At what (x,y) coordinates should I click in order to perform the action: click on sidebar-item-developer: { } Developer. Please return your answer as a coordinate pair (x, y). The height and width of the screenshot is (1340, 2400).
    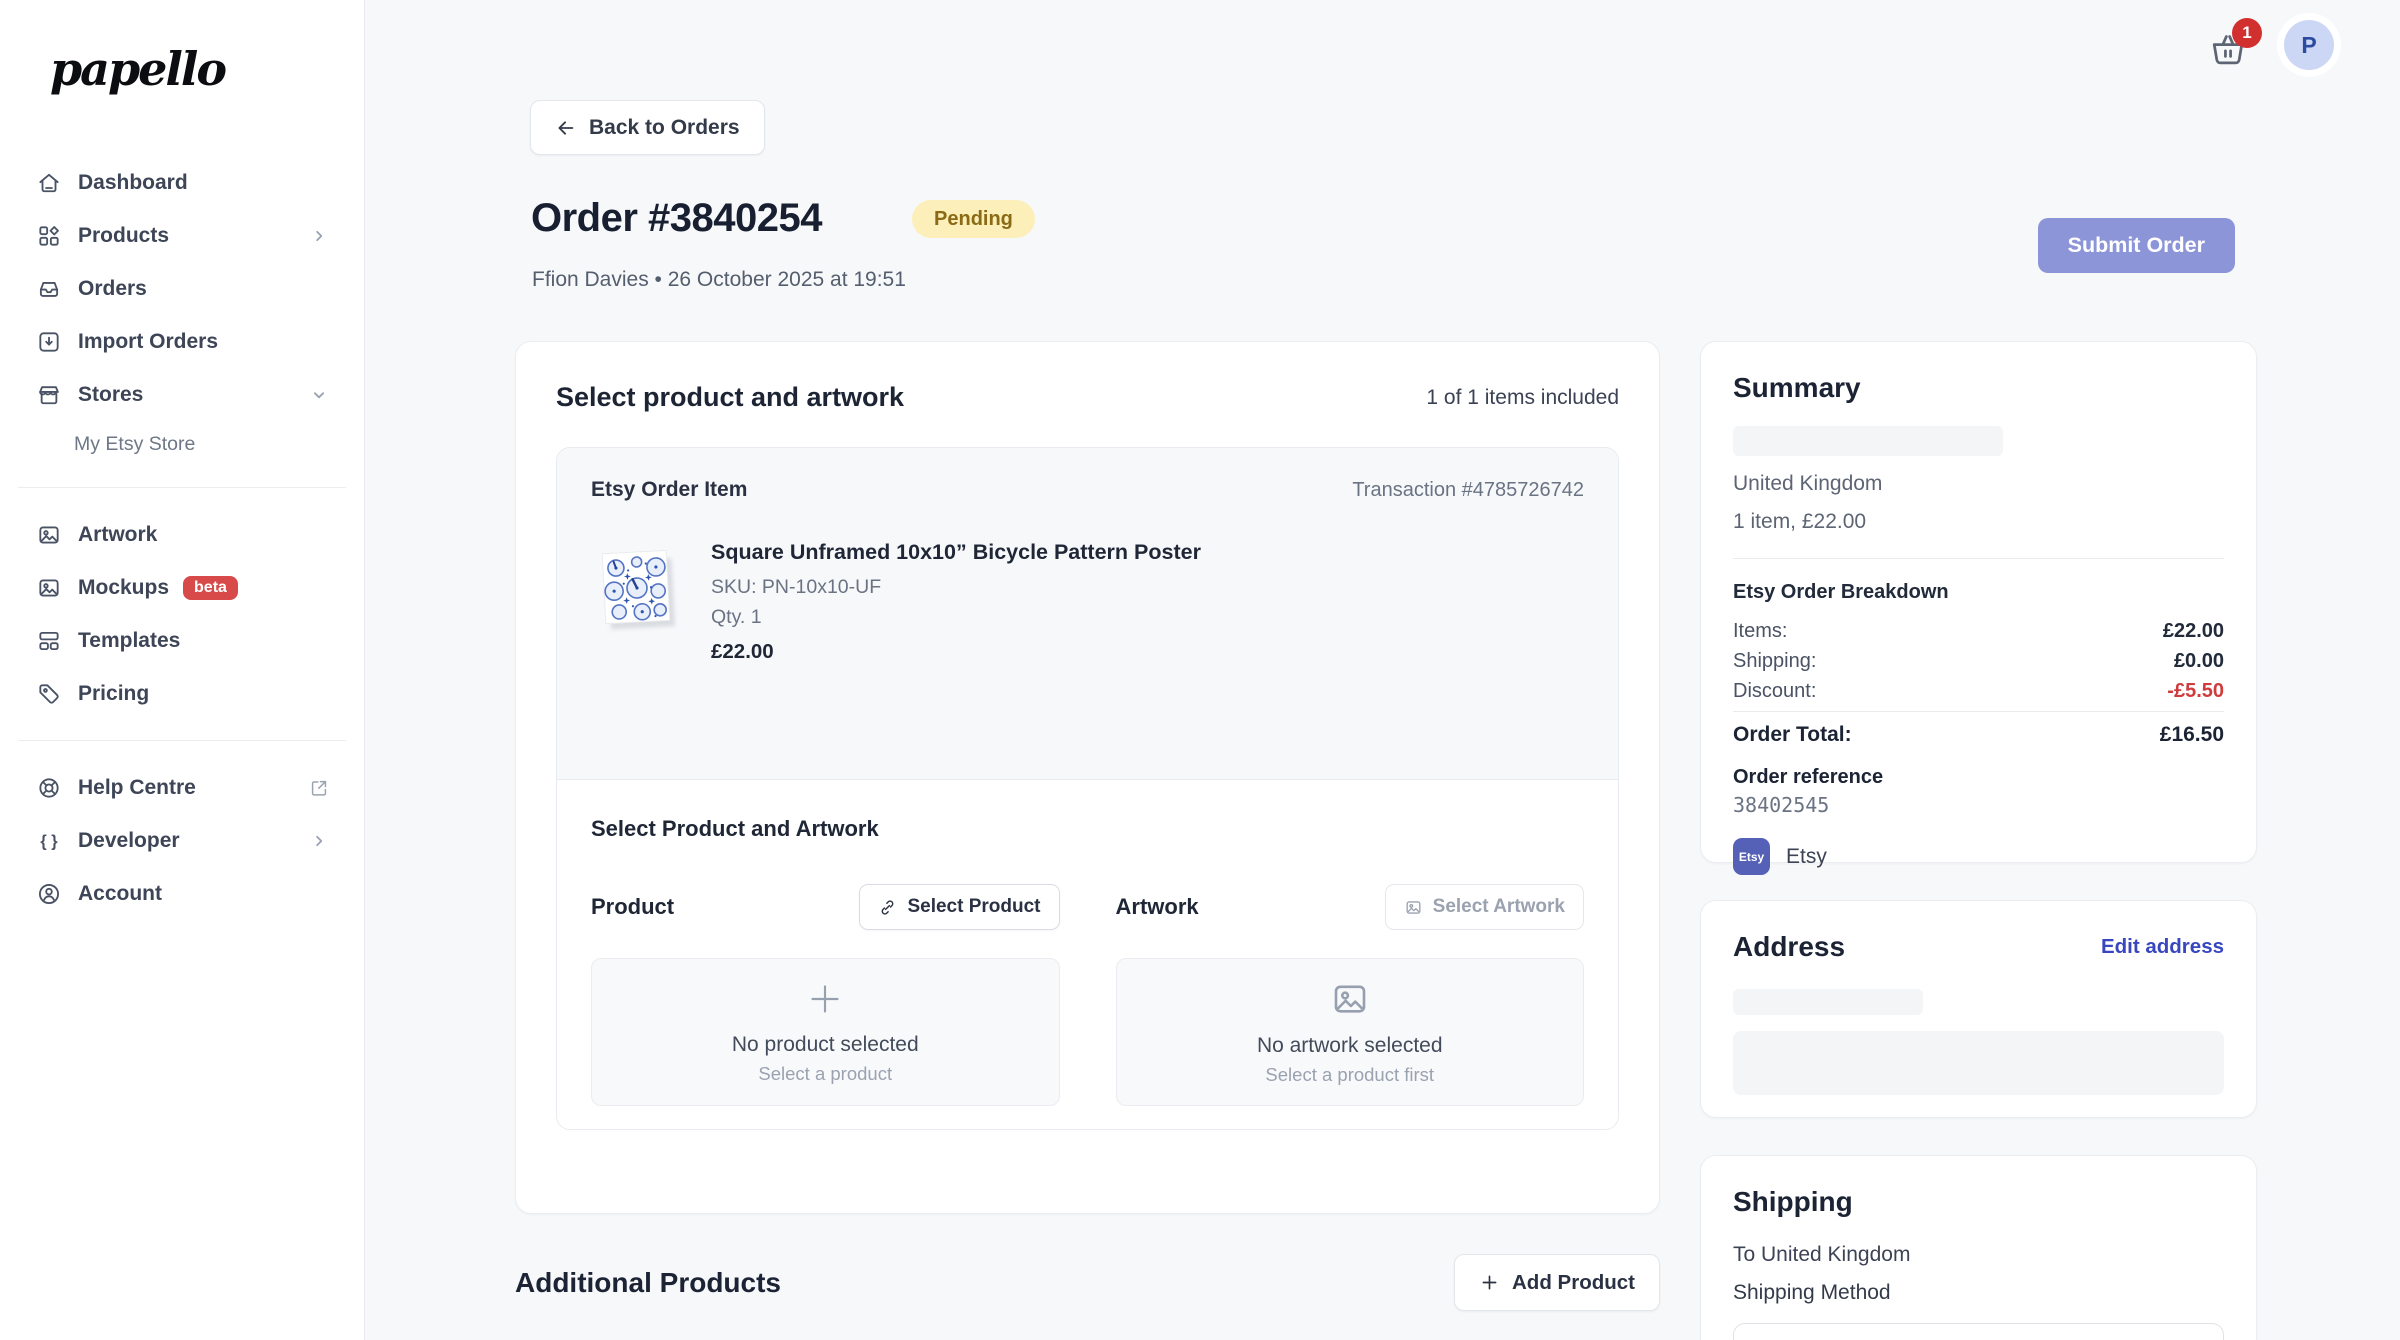
    Looking at the image, I should click on (182, 840).